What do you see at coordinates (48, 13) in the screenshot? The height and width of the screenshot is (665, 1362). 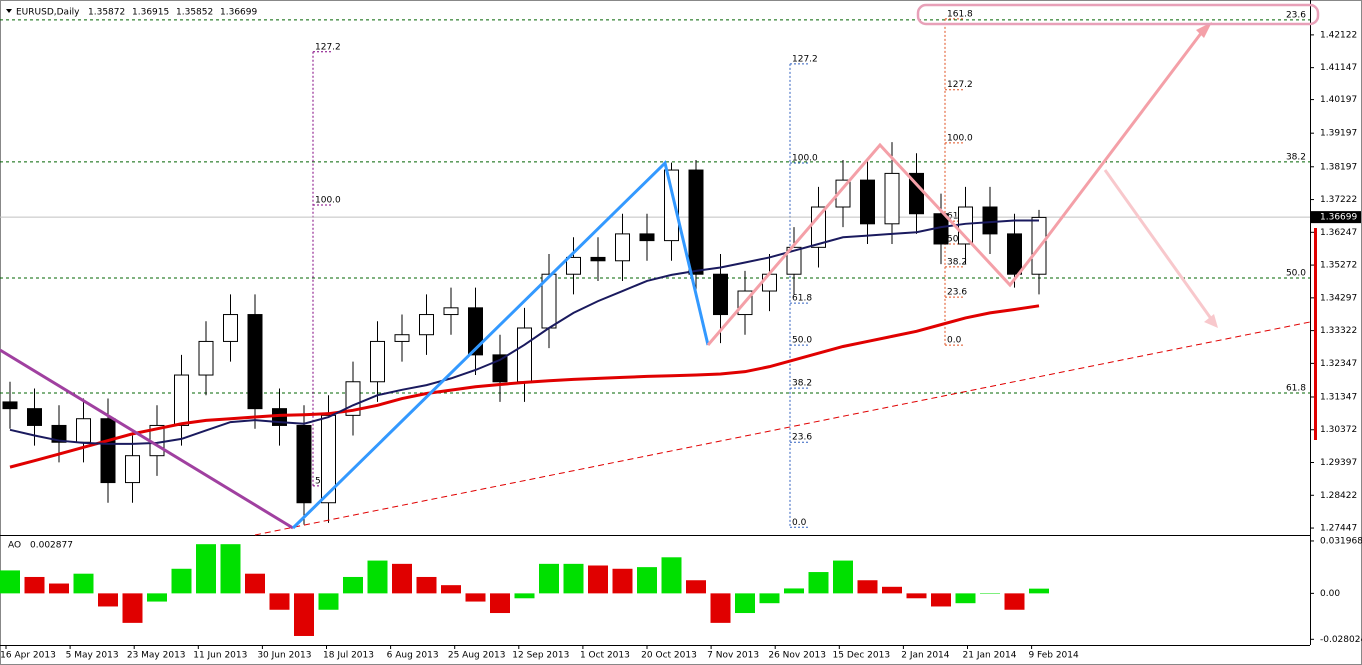 I see `symbol: EURUSD,Daily` at bounding box center [48, 13].